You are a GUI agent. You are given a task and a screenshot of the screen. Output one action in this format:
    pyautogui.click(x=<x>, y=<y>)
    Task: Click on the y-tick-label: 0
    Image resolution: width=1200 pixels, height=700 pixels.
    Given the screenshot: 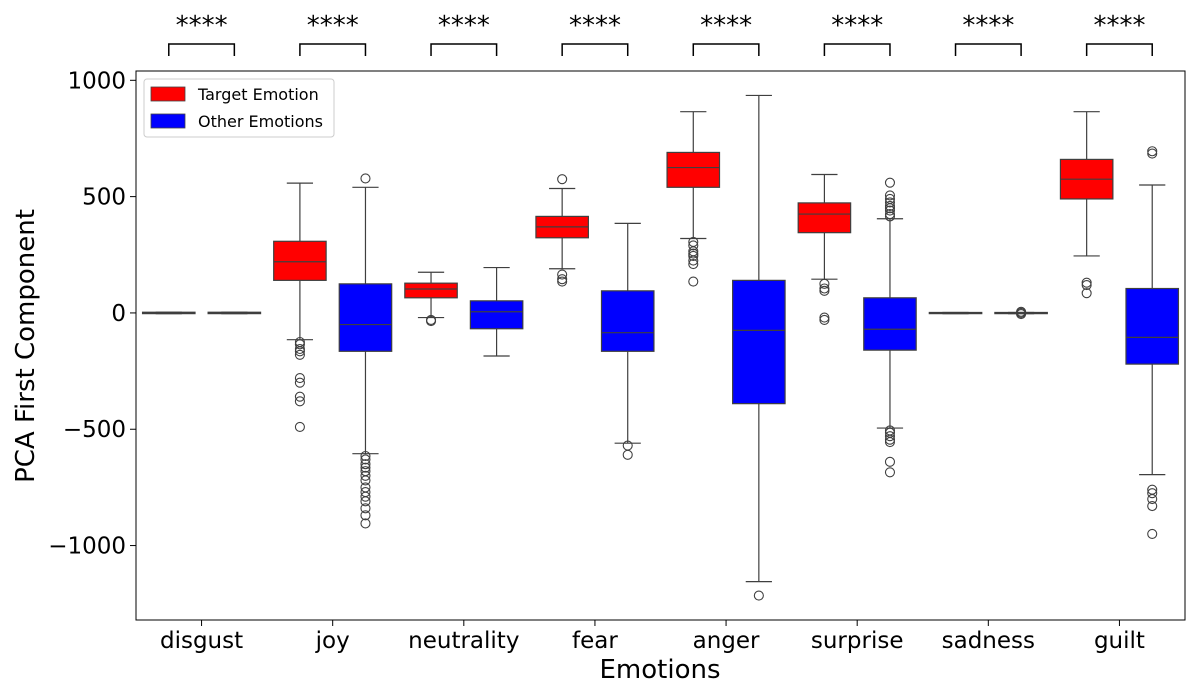 What is the action you would take?
    pyautogui.click(x=118, y=314)
    